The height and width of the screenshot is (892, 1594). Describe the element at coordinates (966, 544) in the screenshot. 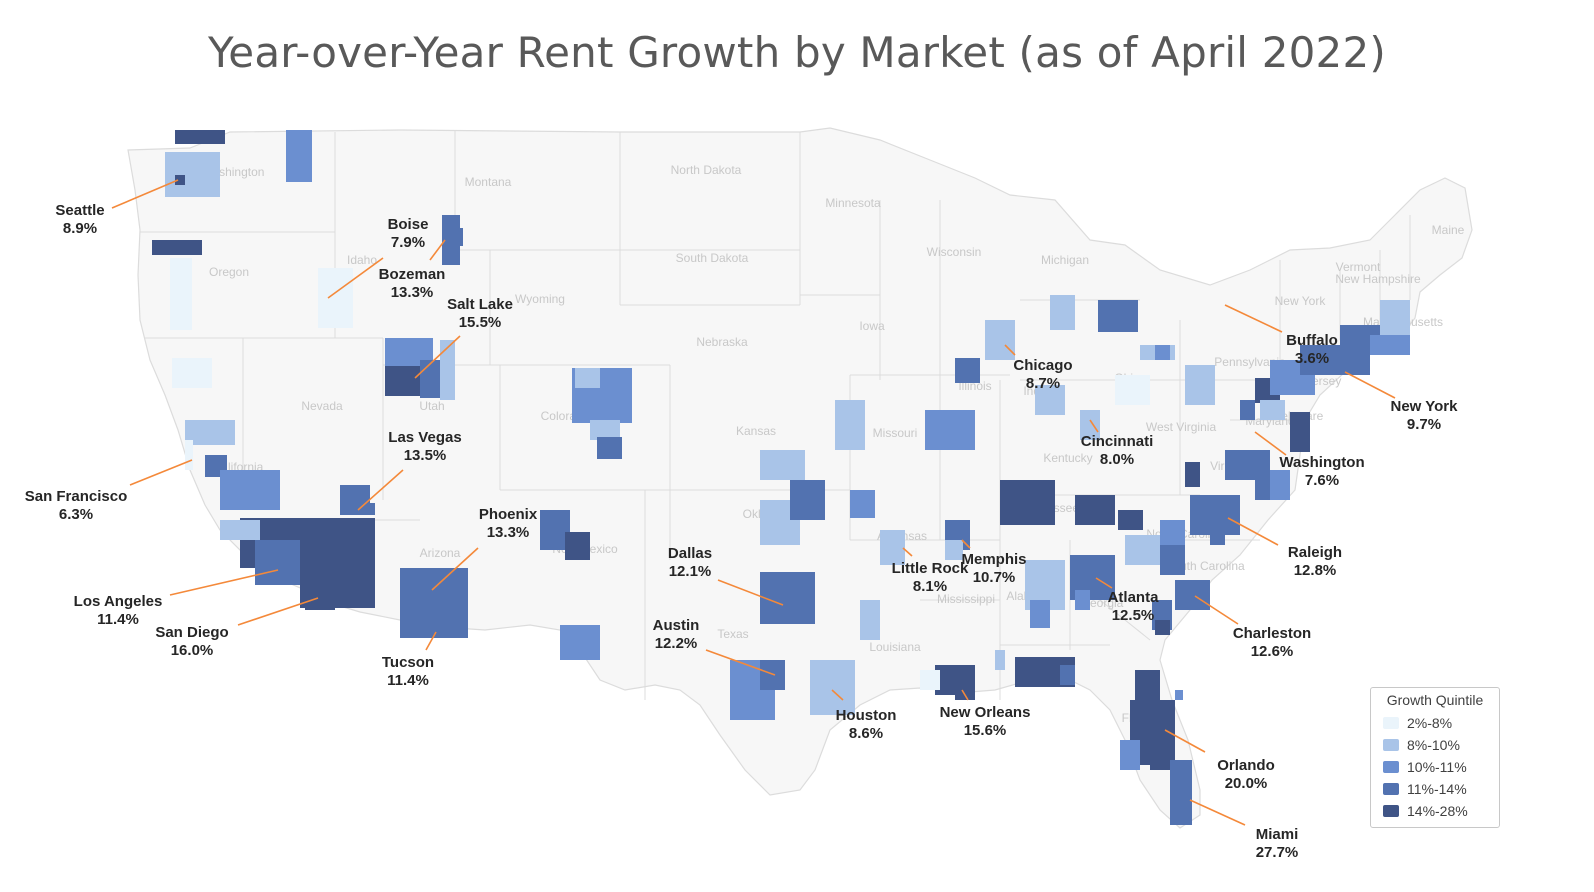

I see `leader-line-memphis` at that location.